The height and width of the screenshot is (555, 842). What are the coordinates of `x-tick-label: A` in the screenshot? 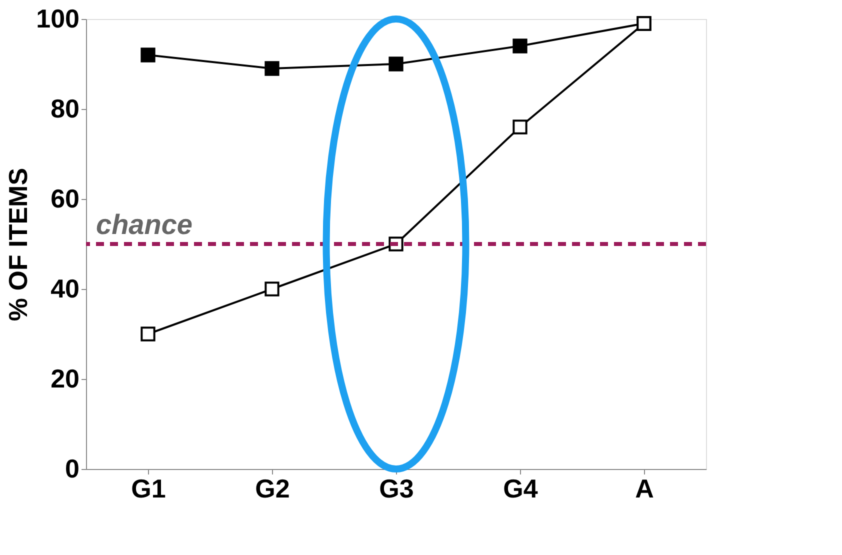 It's located at (644, 489).